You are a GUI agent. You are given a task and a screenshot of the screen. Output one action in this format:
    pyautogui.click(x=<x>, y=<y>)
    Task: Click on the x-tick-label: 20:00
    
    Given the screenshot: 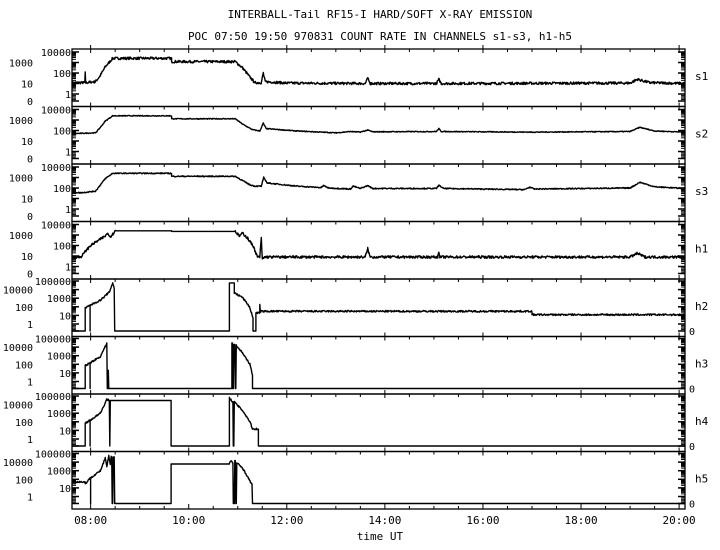 What is the action you would take?
    pyautogui.click(x=679, y=520)
    